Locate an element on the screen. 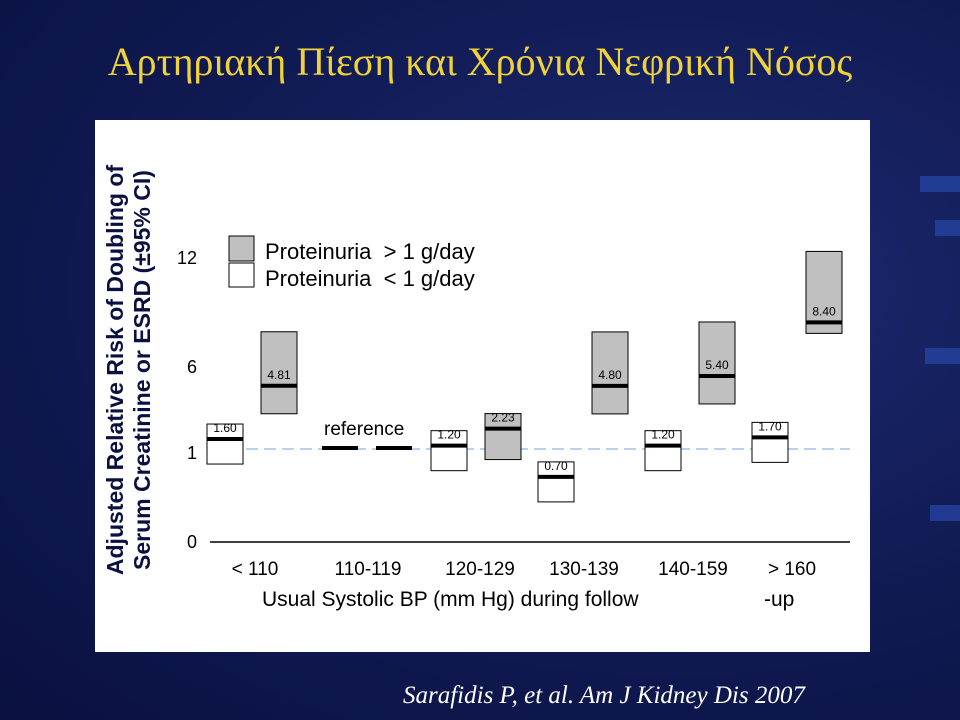 The height and width of the screenshot is (720, 960). x-category-label: 120-129 is located at coordinates (480, 569).